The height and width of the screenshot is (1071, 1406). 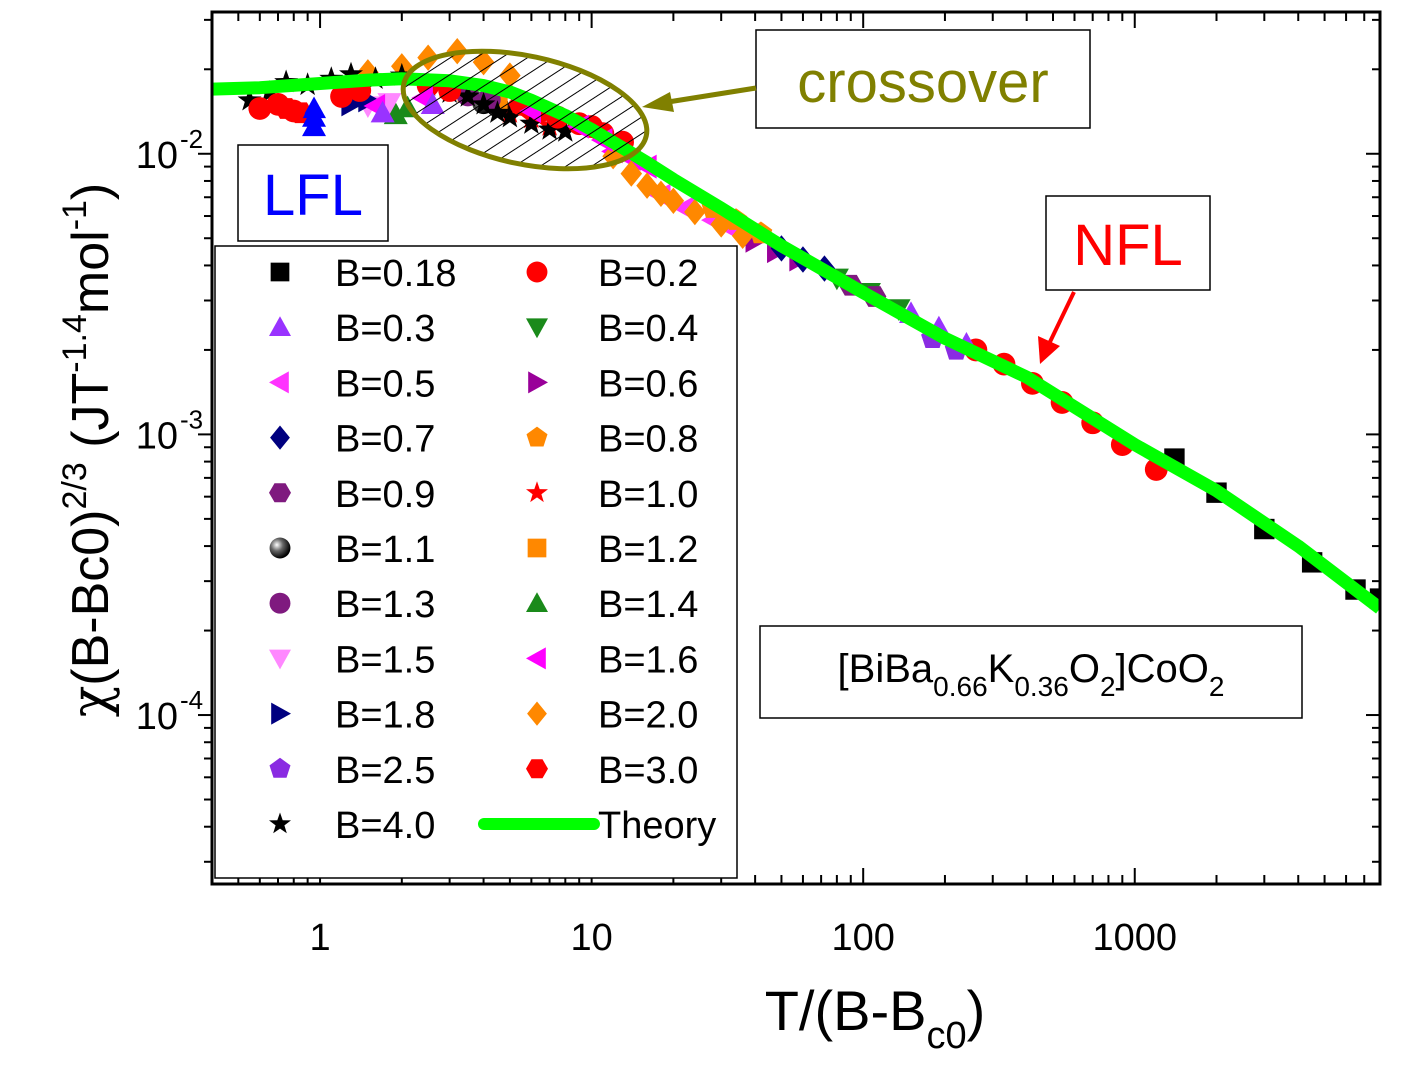 I want to click on legend-label: B=0.6, so click(x=648, y=384).